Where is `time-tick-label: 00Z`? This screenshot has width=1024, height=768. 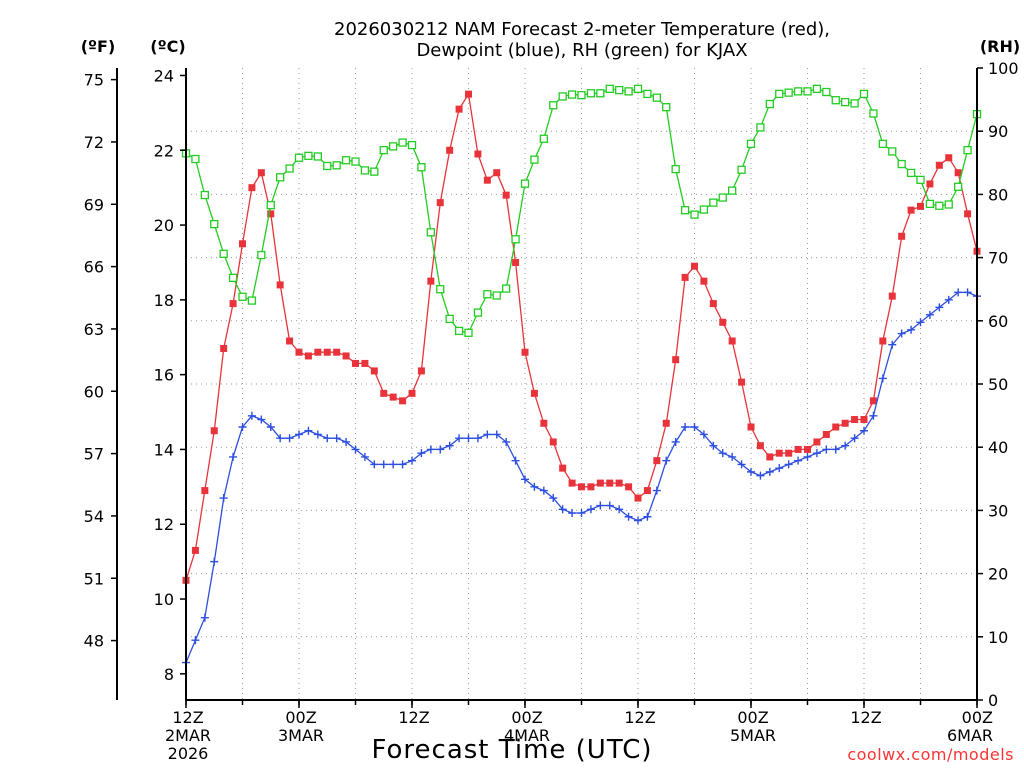
time-tick-label: 00Z is located at coordinates (526, 717).